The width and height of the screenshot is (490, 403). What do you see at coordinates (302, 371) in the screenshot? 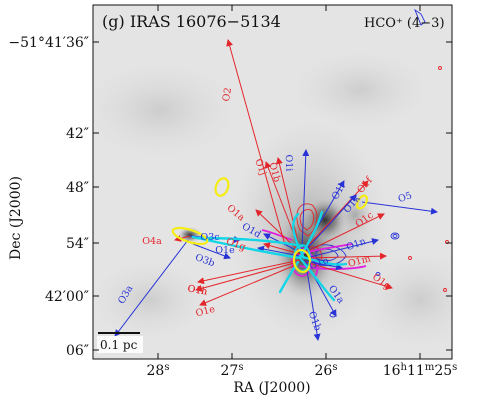
I see `x-tick-labels: 28s 27s 26s 16h11m25s` at bounding box center [302, 371].